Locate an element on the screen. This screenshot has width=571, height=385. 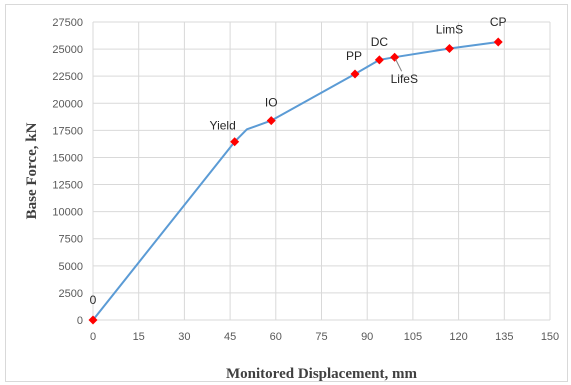
y-tick-label: 15000 is located at coordinates (67, 158).